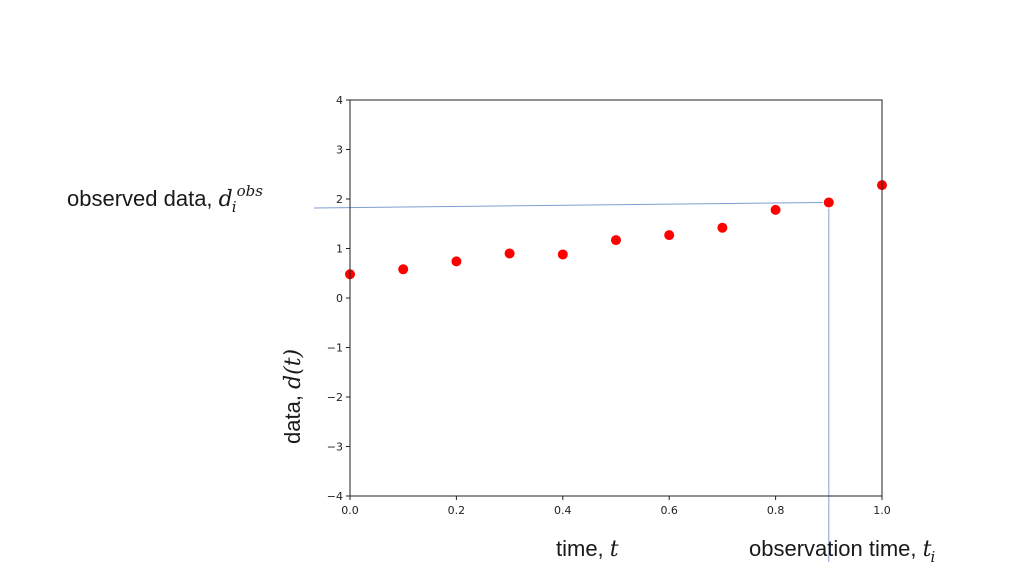 This screenshot has height=576, width=1024. I want to click on y-axis-label-text: data,, so click(292, 416).